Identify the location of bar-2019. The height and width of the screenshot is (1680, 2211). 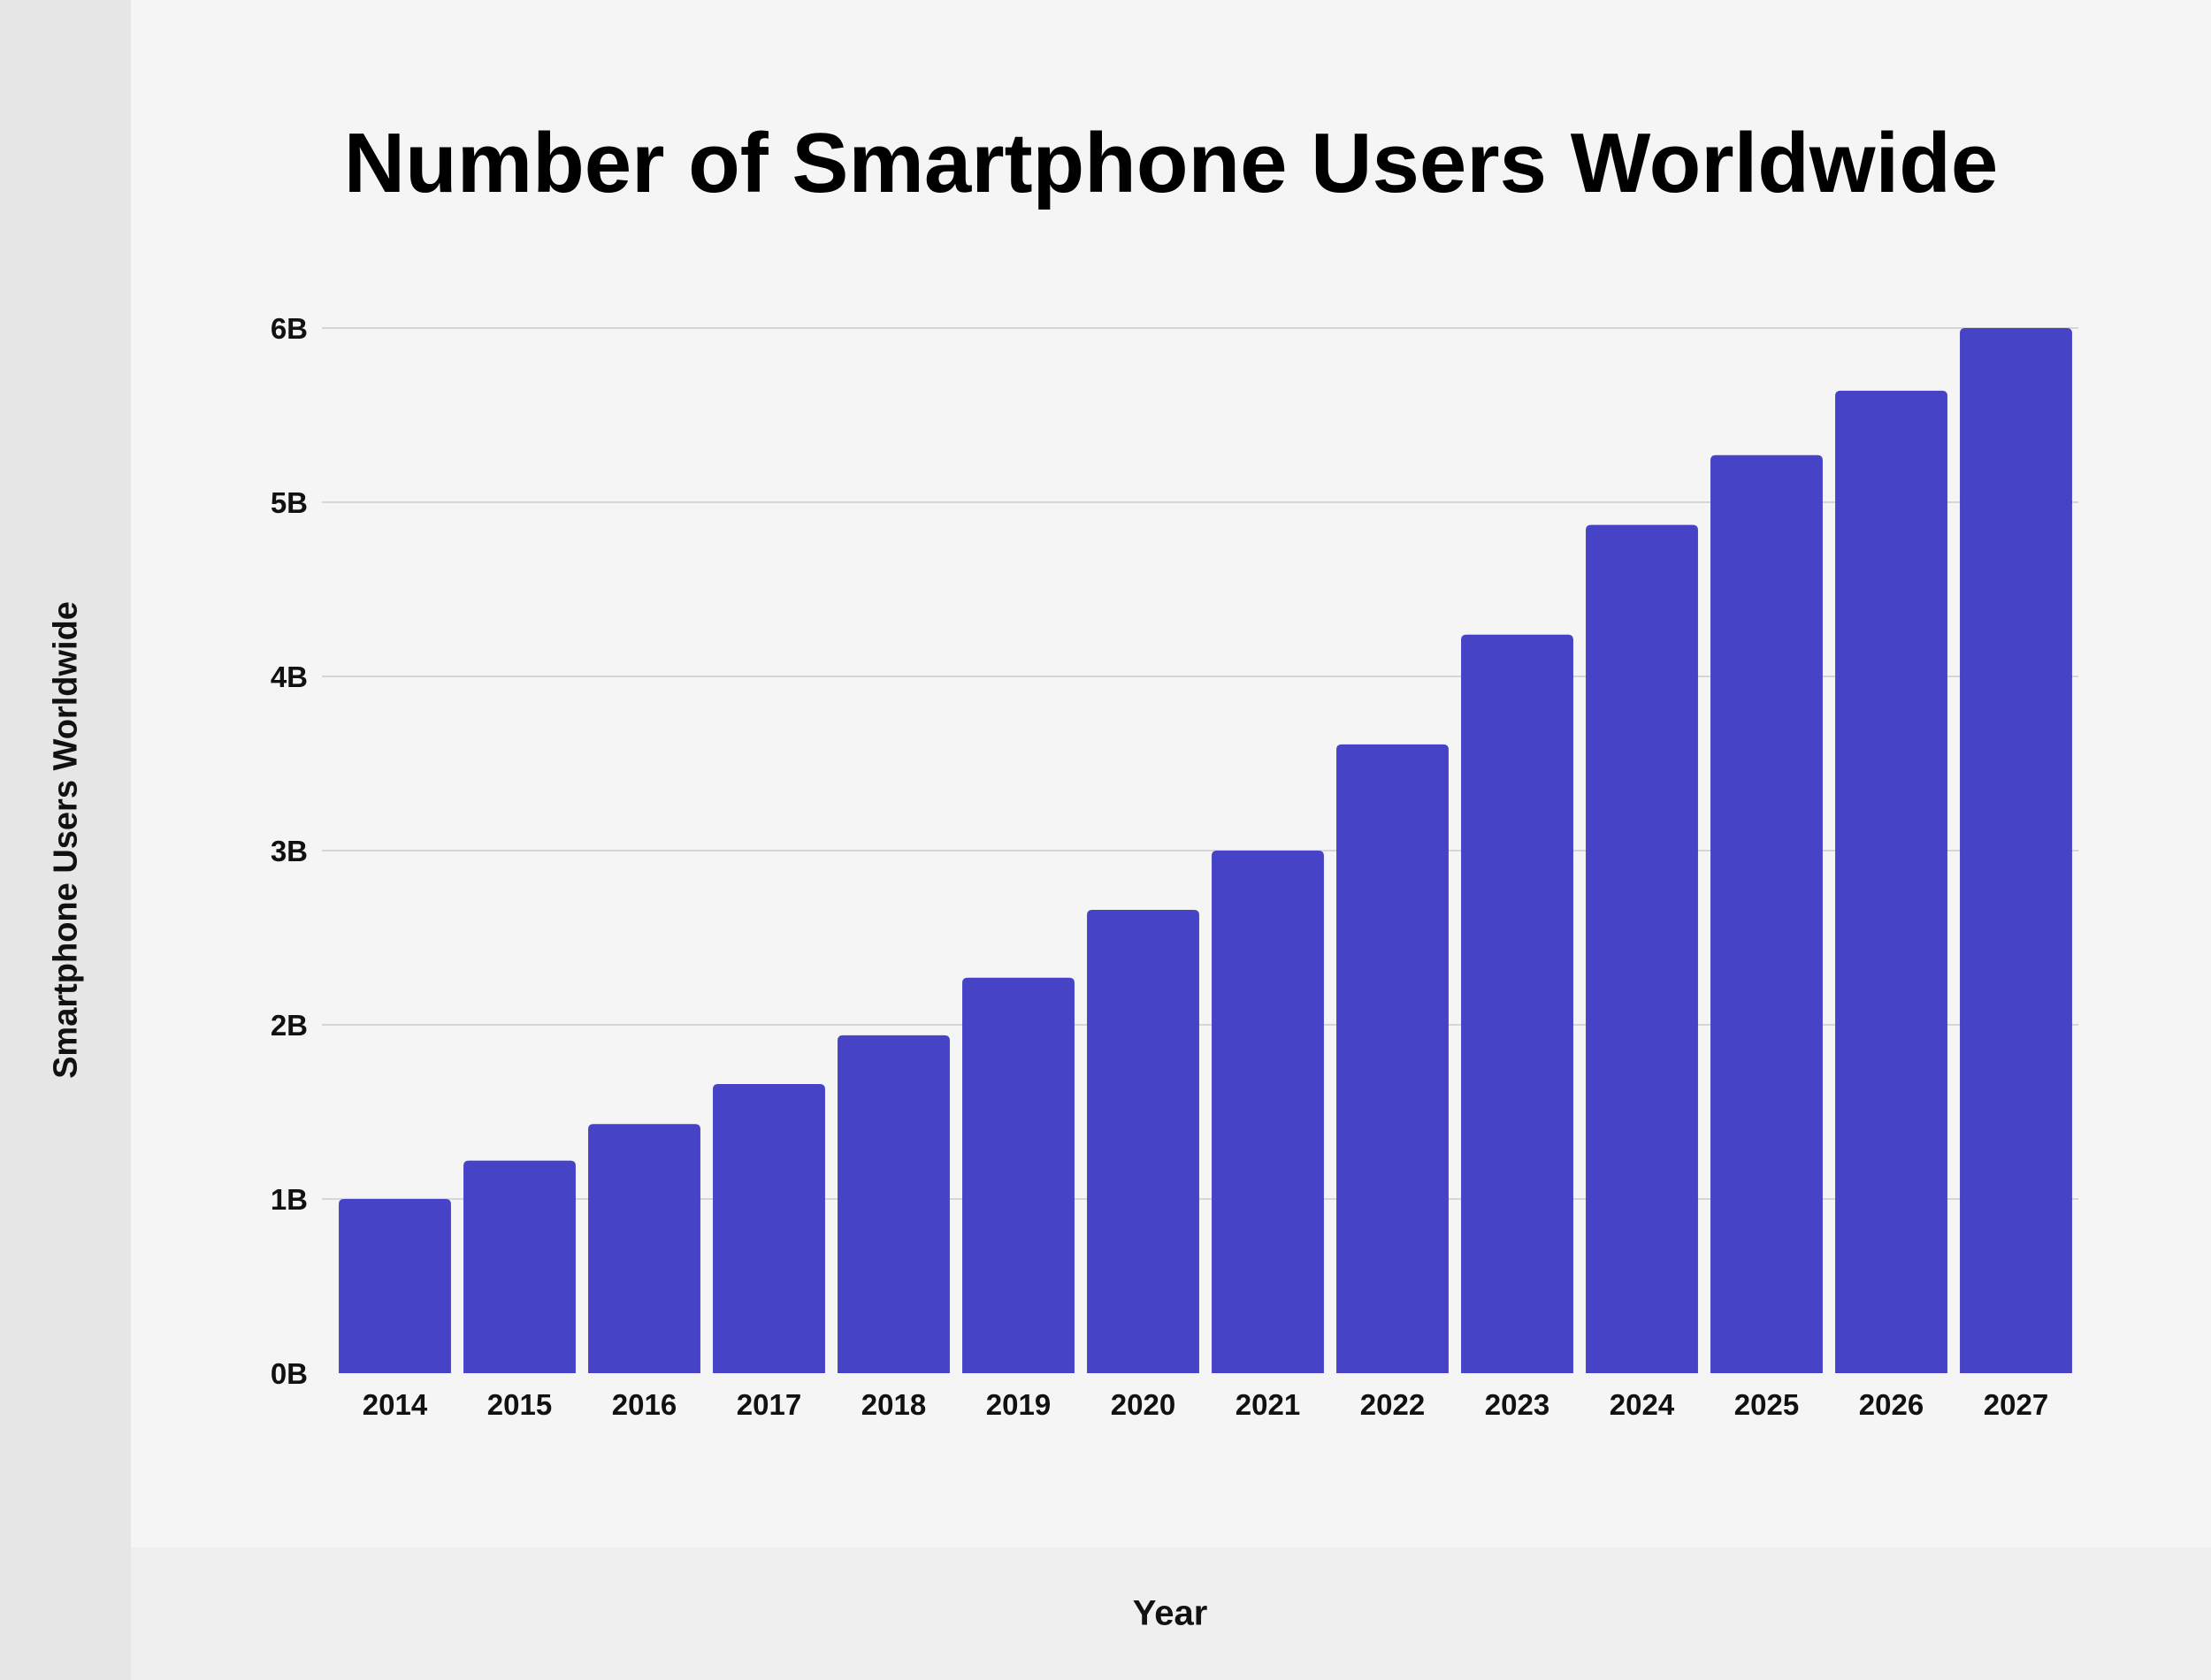
(1018, 1175).